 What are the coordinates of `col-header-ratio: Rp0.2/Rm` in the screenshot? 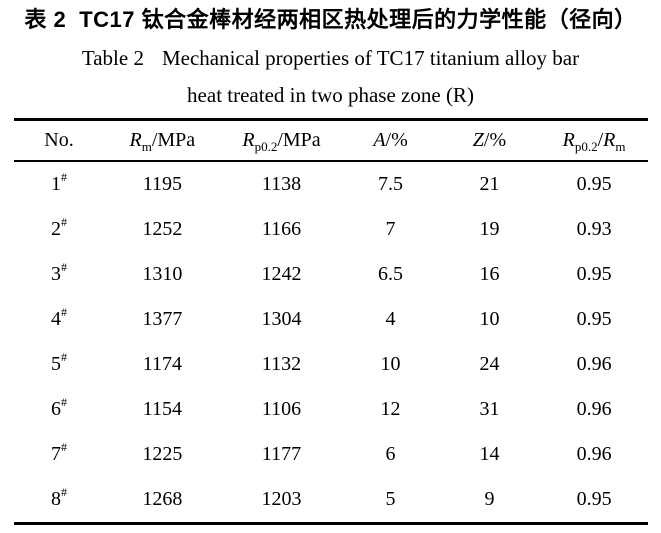 It's located at (594, 140).